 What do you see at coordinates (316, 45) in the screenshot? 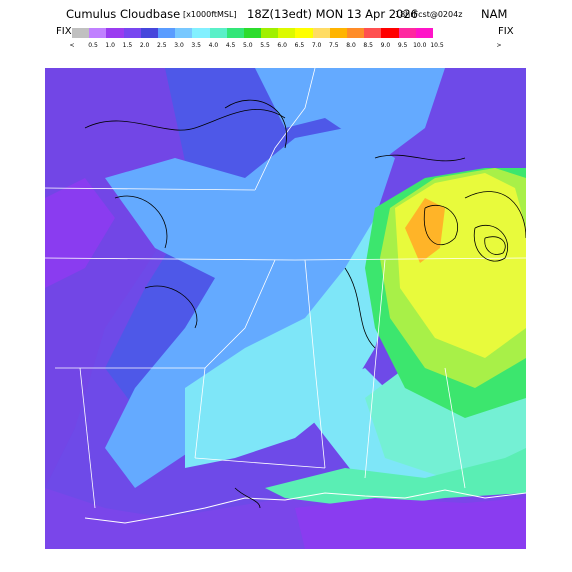
I see `tick-label: 7.0` at bounding box center [316, 45].